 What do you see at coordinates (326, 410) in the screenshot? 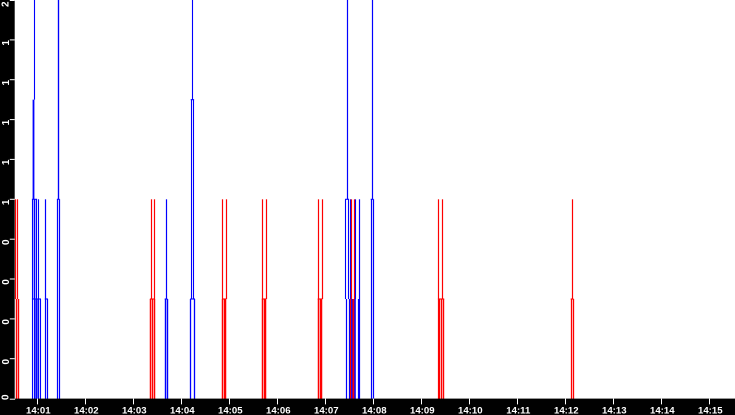
I see `svg-text: 14:07` at bounding box center [326, 410].